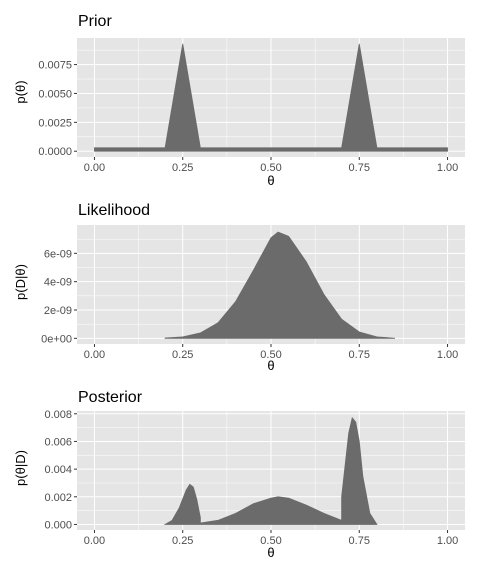  What do you see at coordinates (56, 339) in the screenshot?
I see `y-tick-label: 0e+00` at bounding box center [56, 339].